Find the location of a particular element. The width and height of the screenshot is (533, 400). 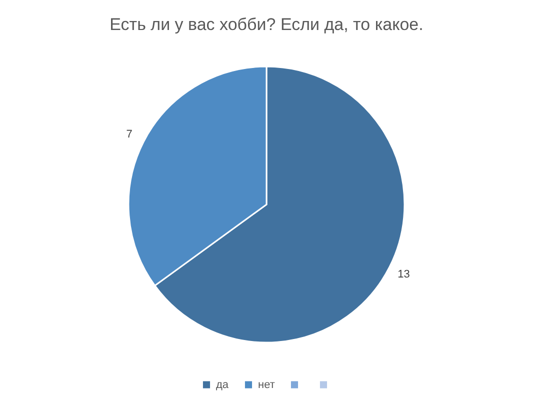

data-label: 13 is located at coordinates (404, 274).